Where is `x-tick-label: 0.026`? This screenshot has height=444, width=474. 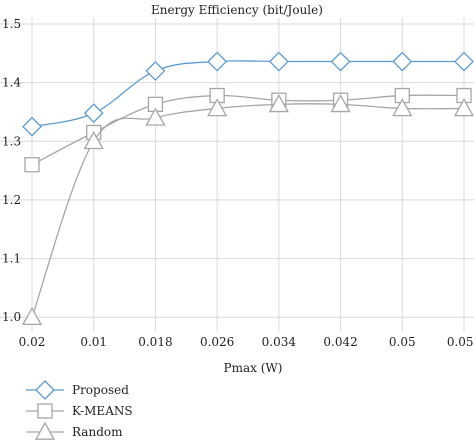 x-tick-label: 0.026 is located at coordinates (217, 342).